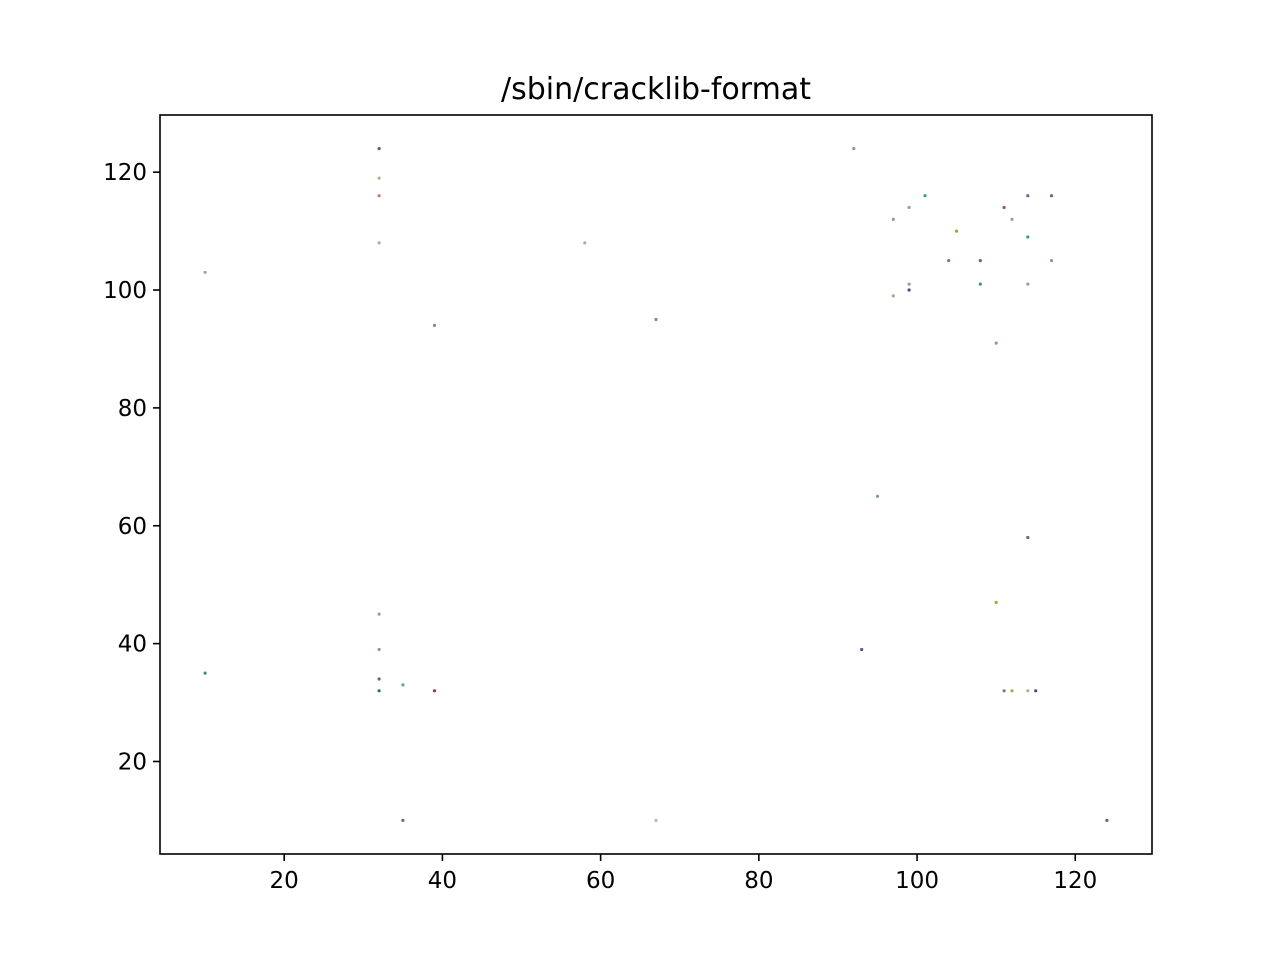 The height and width of the screenshot is (960, 1280). What do you see at coordinates (1075, 881) in the screenshot?
I see `x-tick-label: 120` at bounding box center [1075, 881].